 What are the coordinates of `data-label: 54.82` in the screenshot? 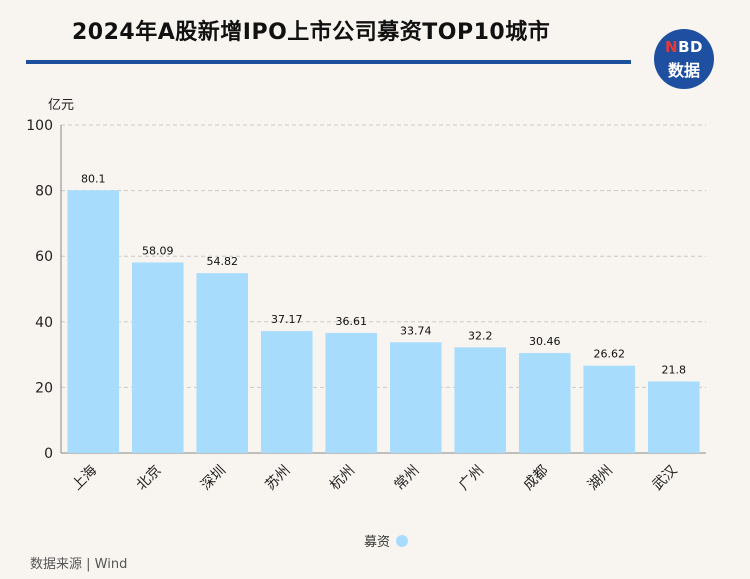 It's located at (223, 261).